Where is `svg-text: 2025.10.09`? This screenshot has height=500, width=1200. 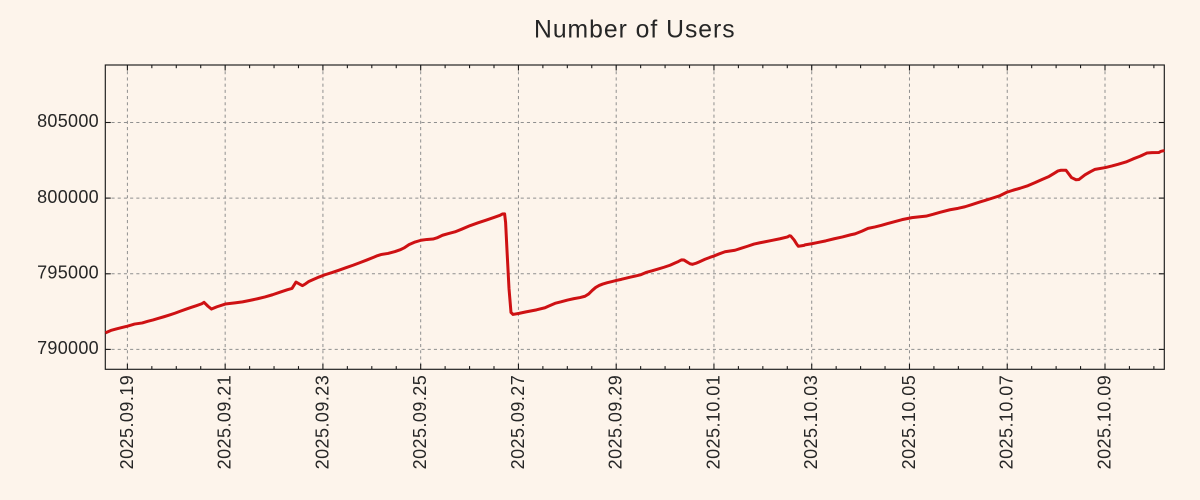
svg-text: 2025.10.09 is located at coordinates (1104, 422).